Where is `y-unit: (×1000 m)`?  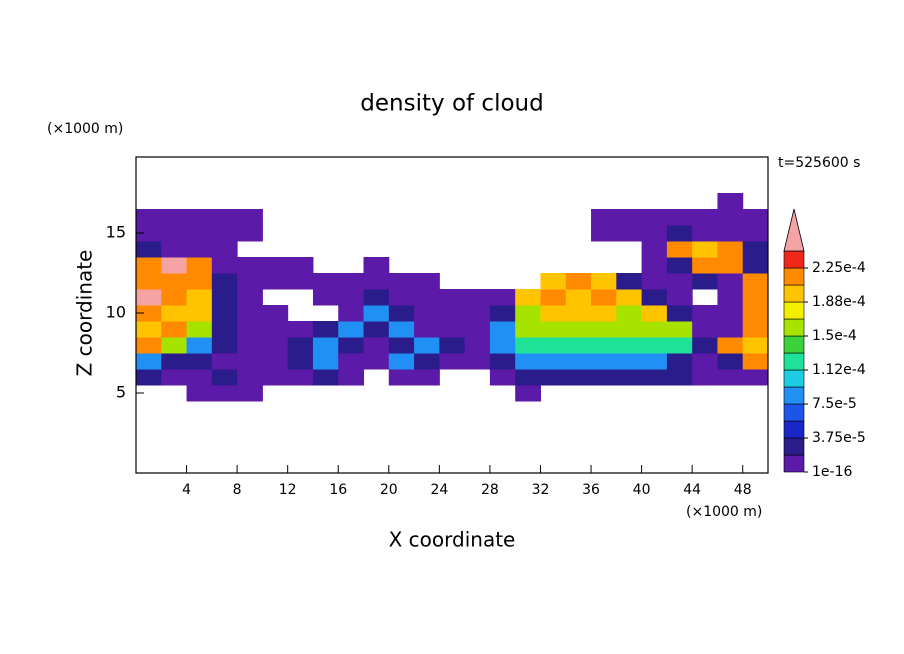
y-unit: (×1000 m) is located at coordinates (85, 129).